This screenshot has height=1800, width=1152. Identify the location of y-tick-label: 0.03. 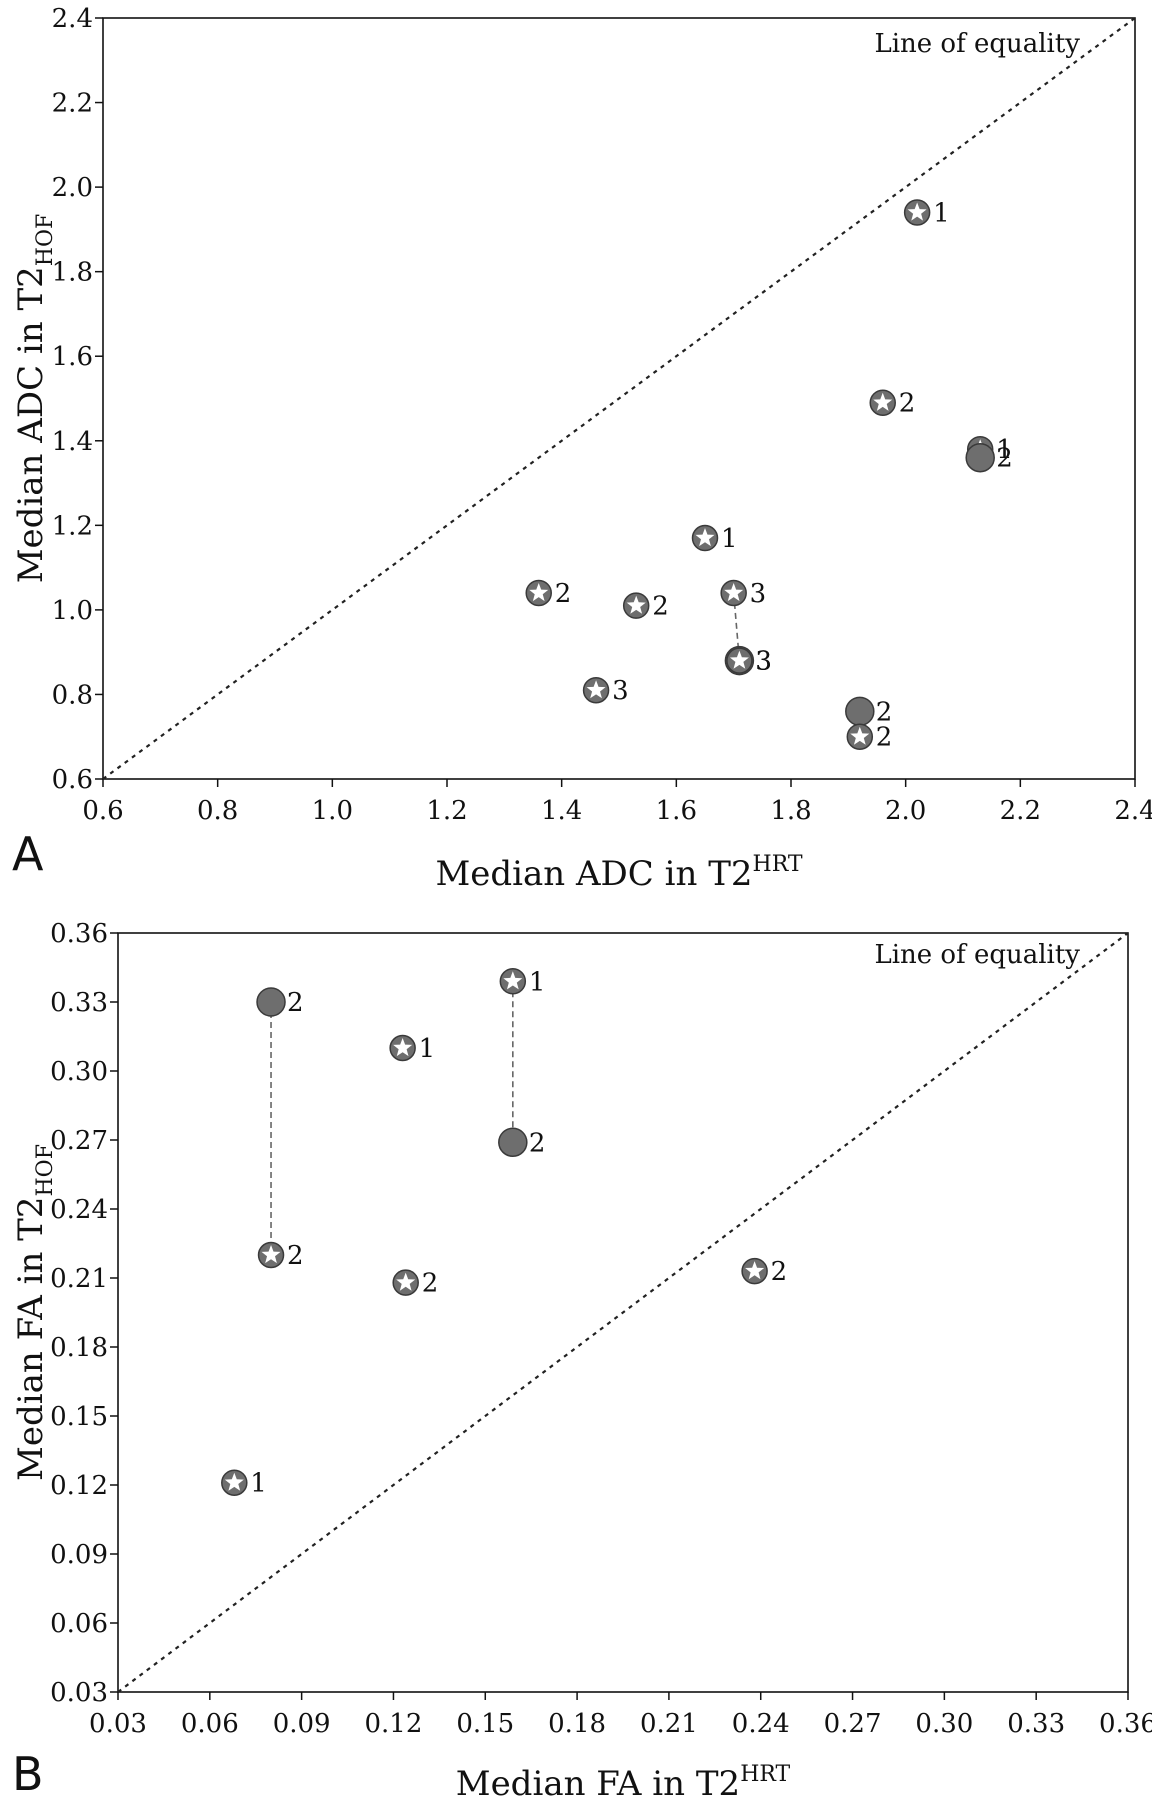
(79, 1693).